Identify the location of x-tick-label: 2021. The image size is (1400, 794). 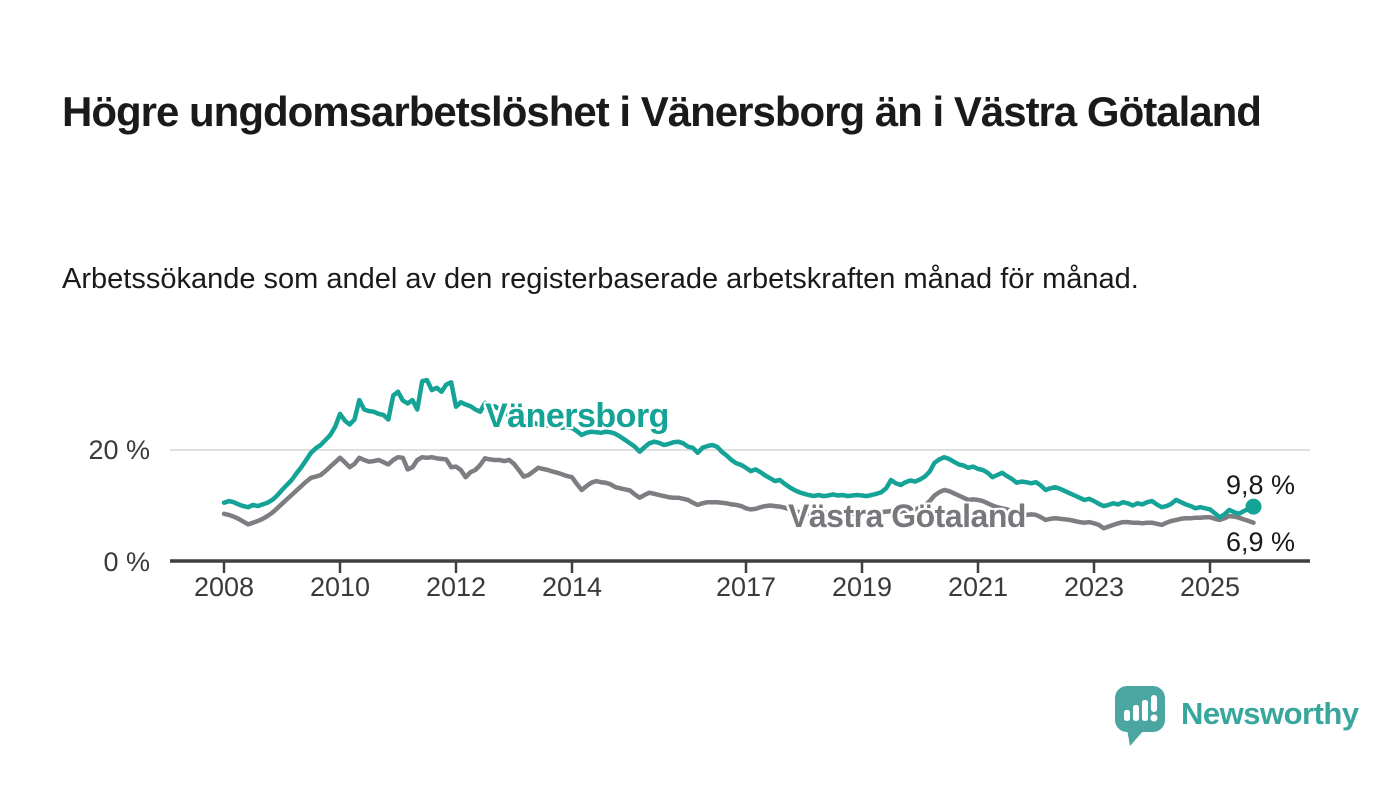
(978, 587).